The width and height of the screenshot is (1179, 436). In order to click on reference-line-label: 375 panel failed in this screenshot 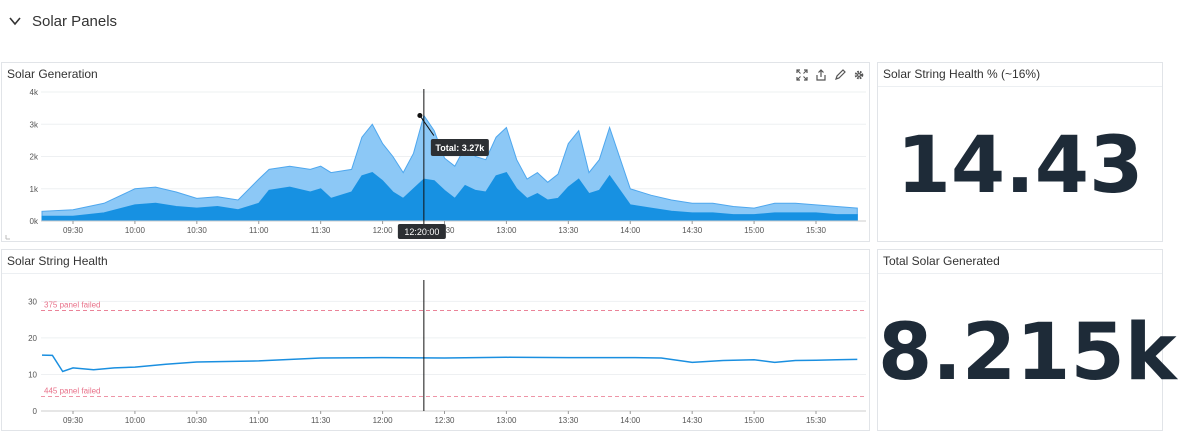, I will do `click(72, 304)`.